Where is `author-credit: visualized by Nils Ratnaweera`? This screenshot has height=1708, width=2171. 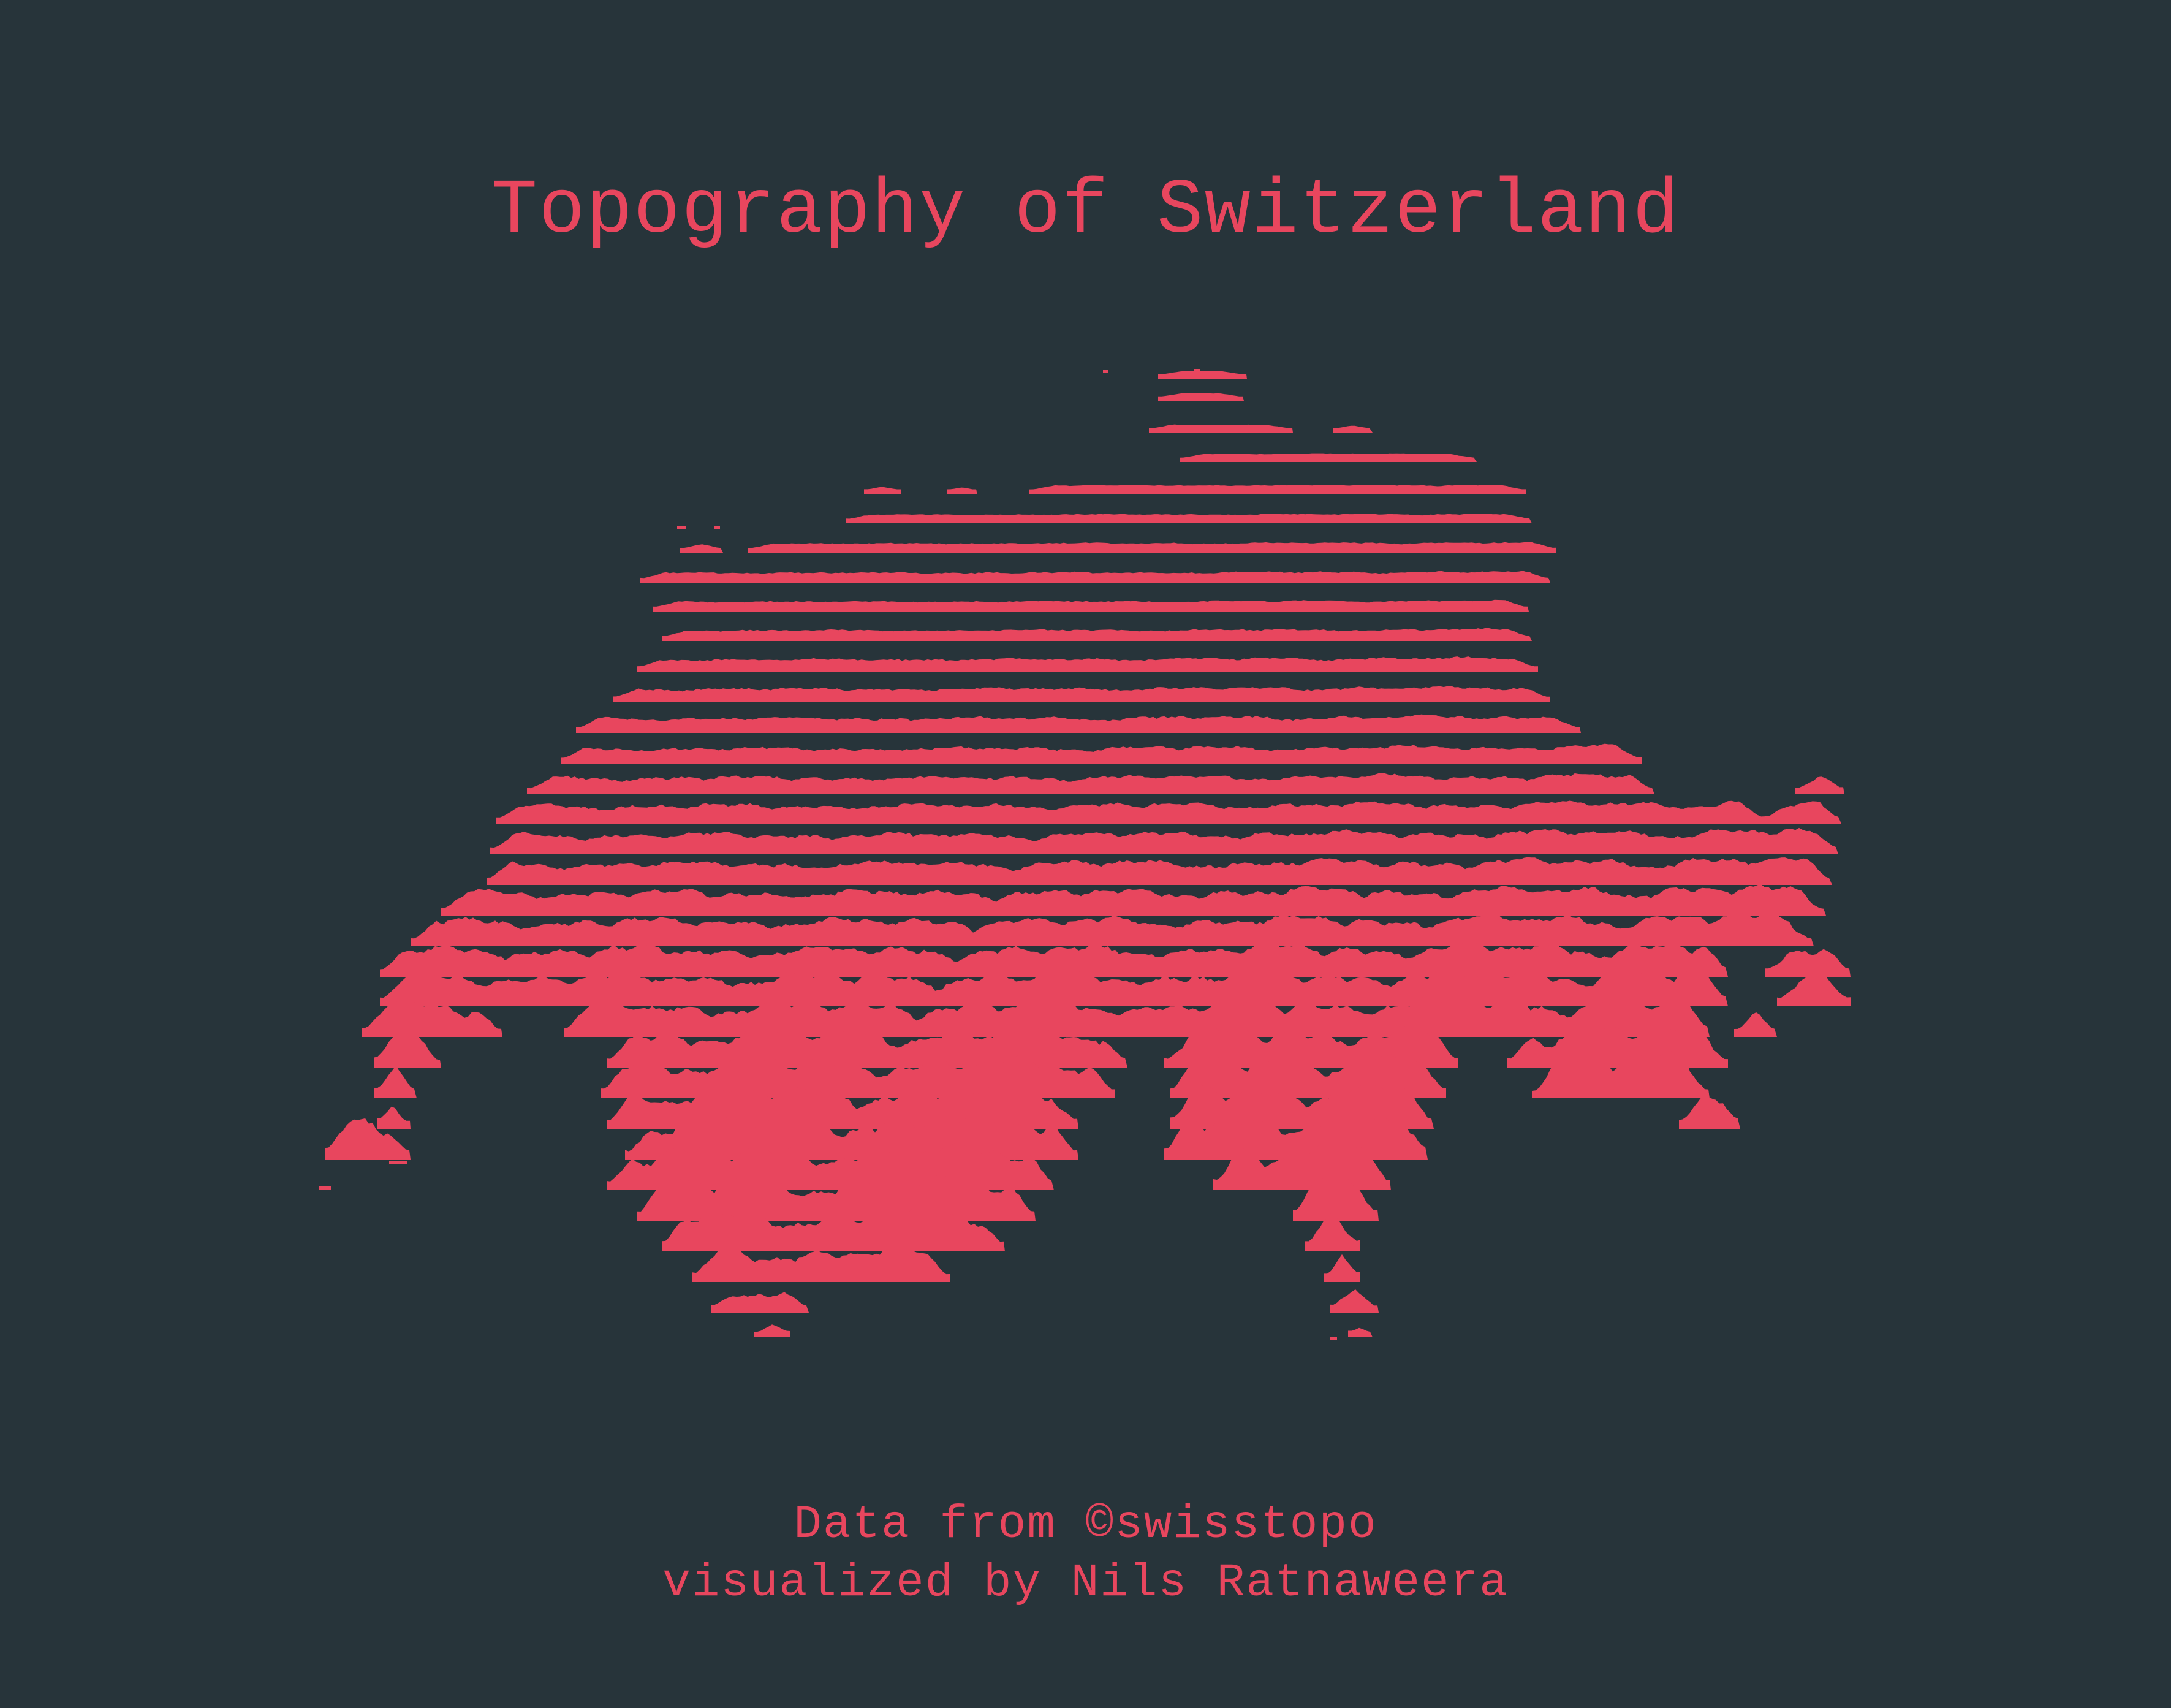 author-credit: visualized by Nils Ratnaweera is located at coordinates (1085, 1583).